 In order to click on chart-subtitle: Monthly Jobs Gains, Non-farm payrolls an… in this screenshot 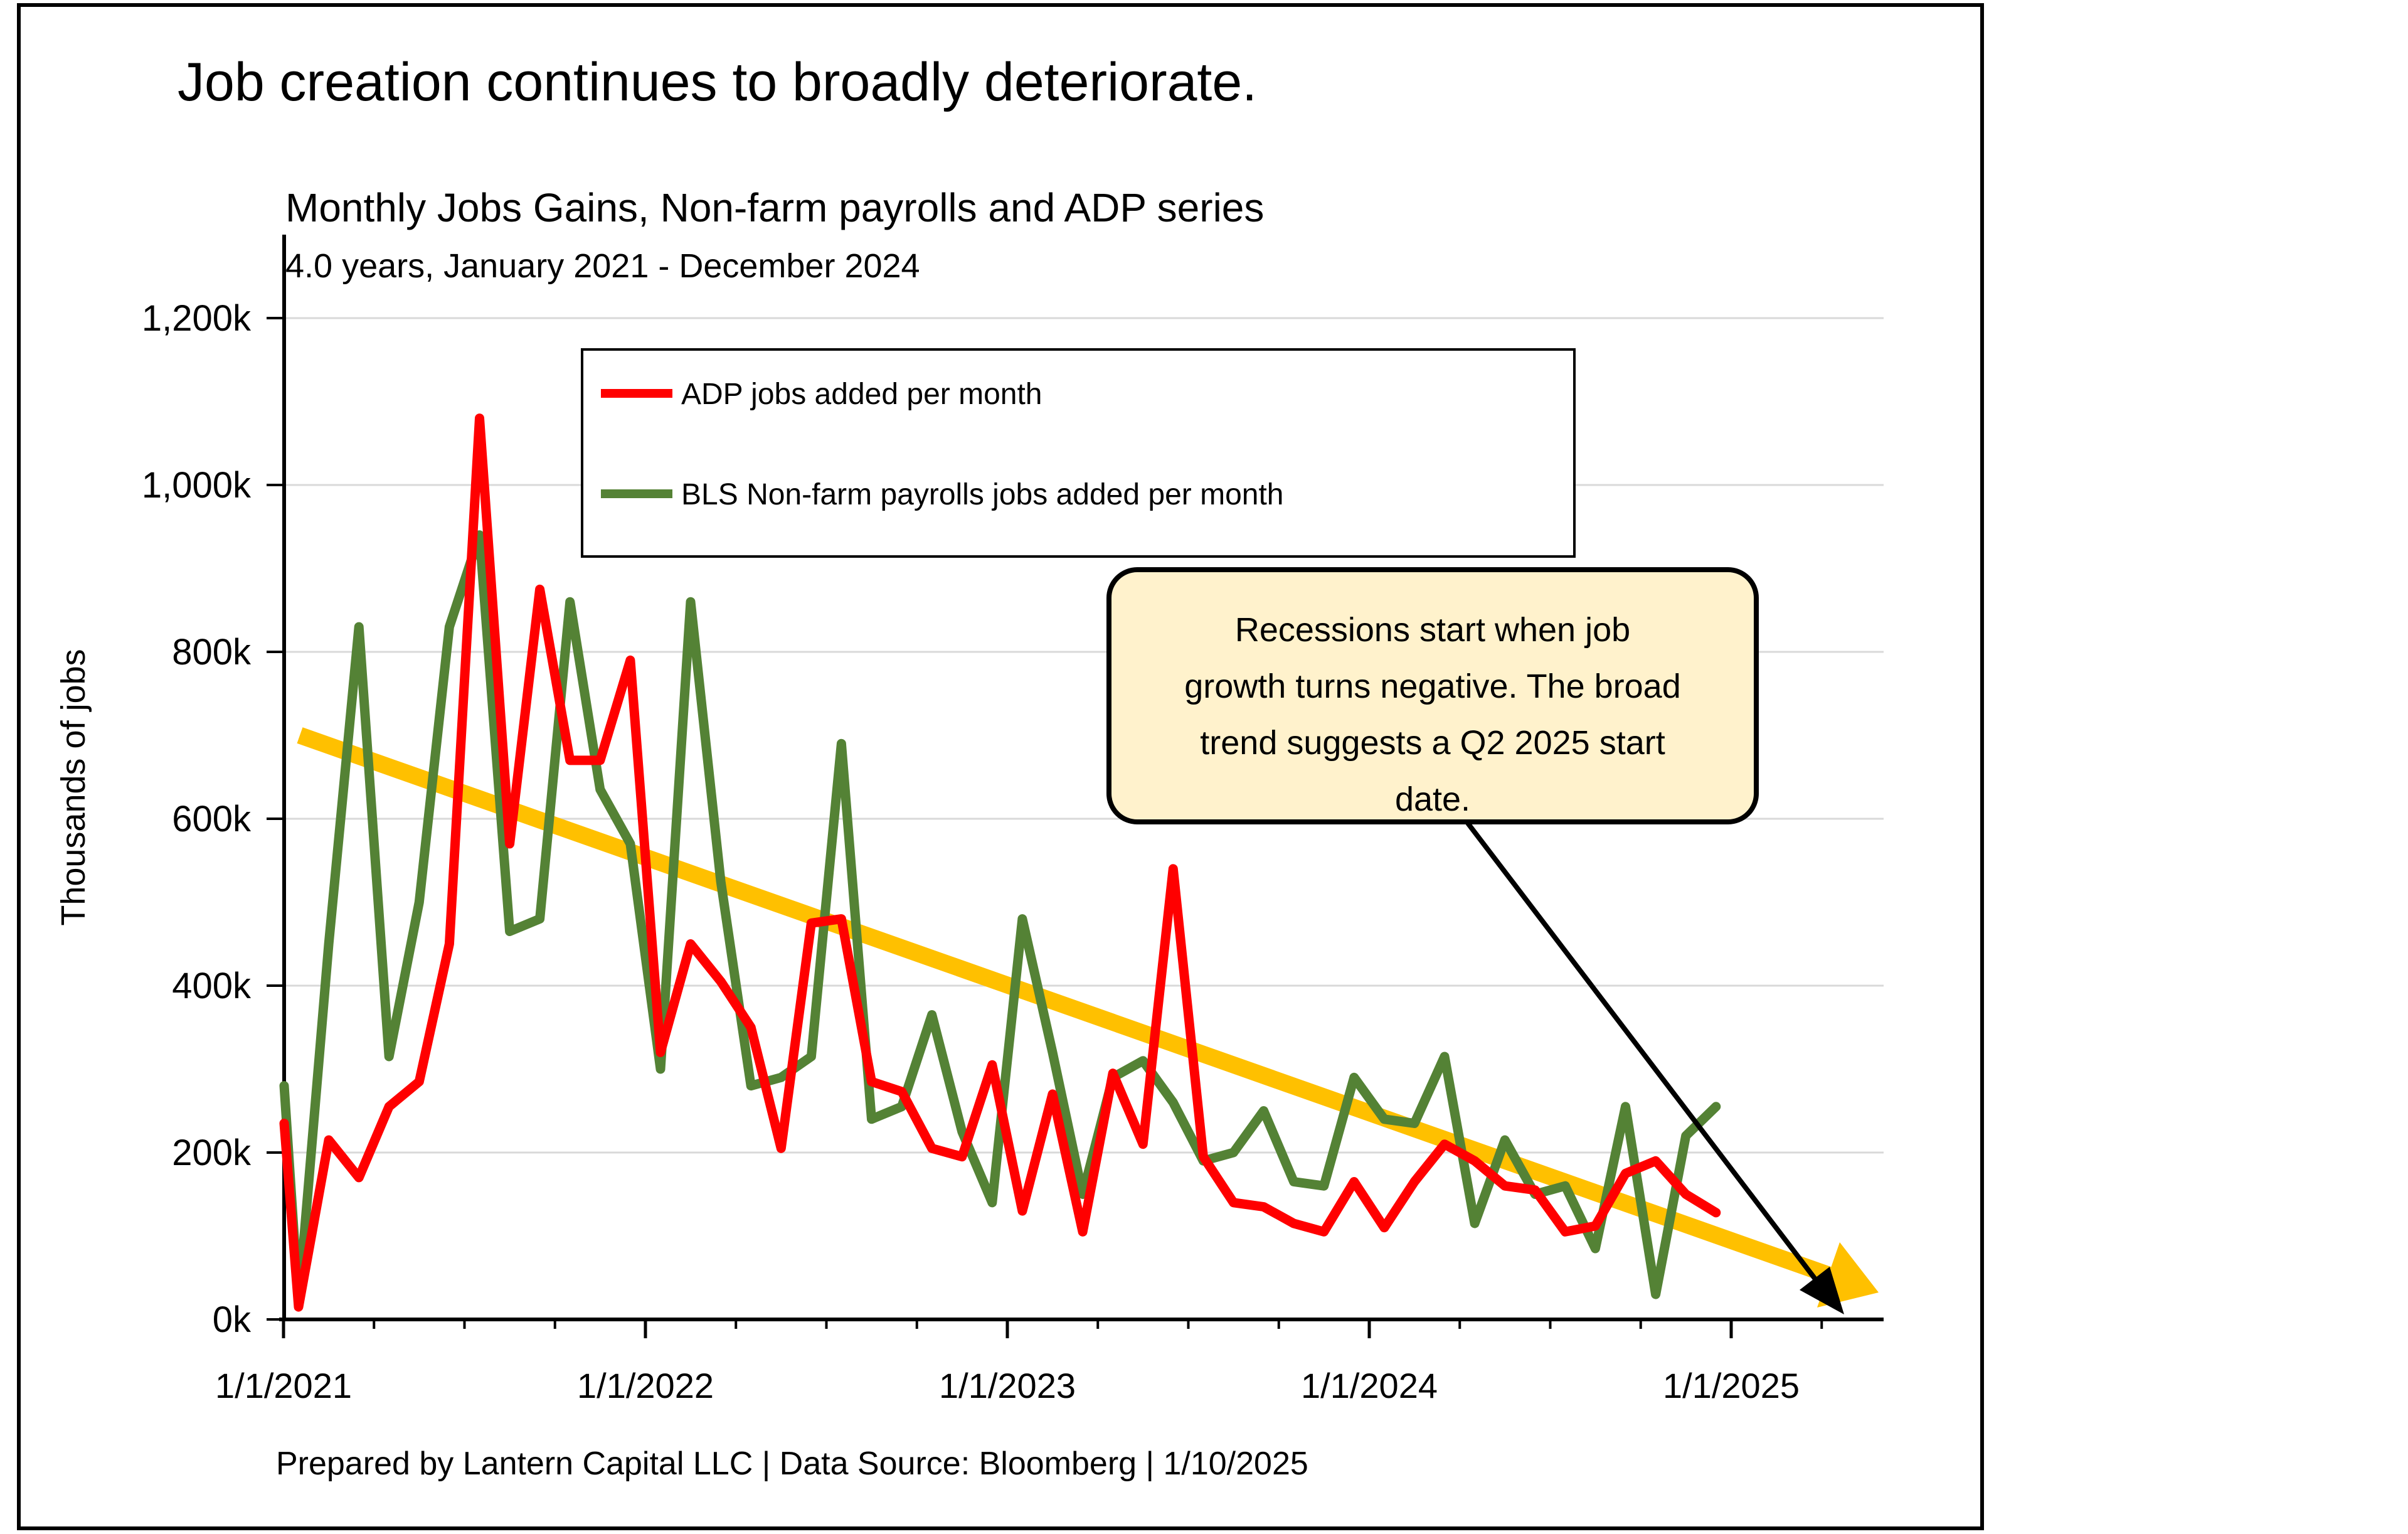, I will do `click(775, 207)`.